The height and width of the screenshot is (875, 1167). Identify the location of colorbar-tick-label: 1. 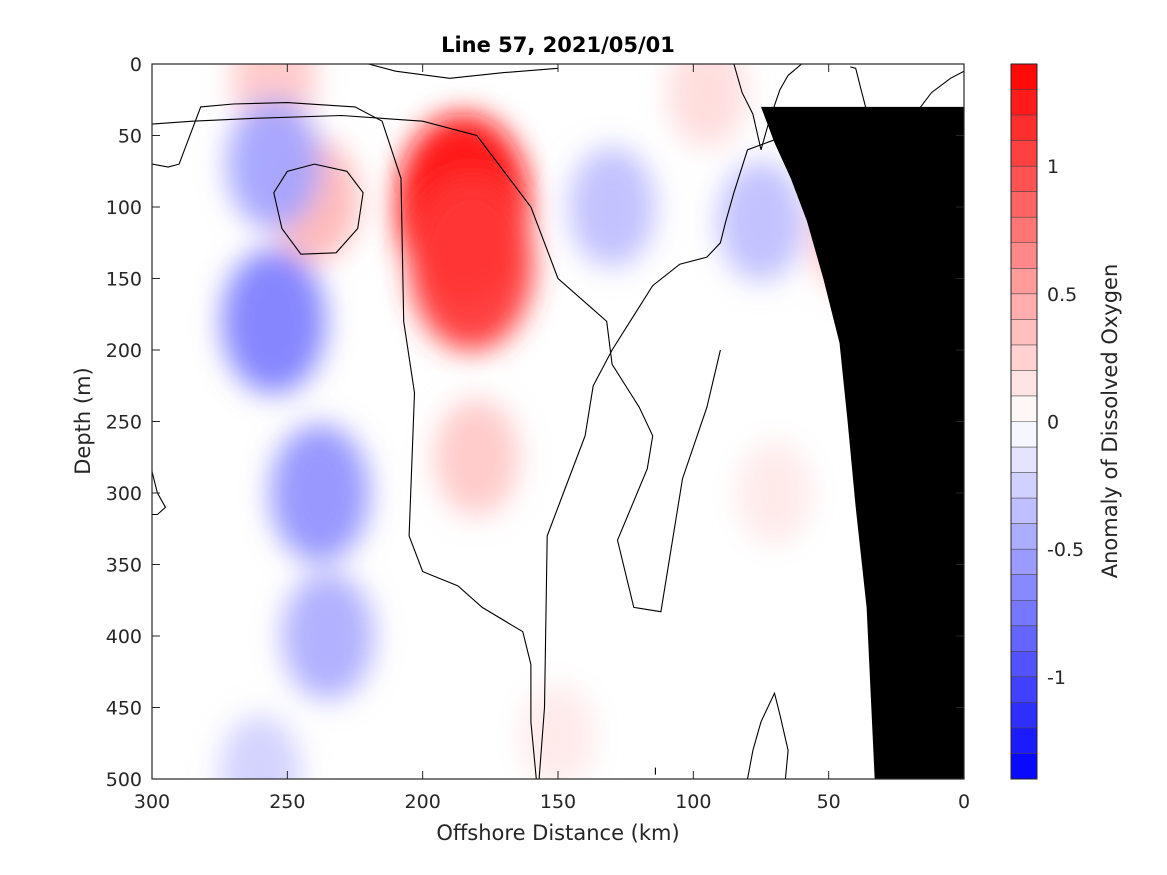
(1053, 167).